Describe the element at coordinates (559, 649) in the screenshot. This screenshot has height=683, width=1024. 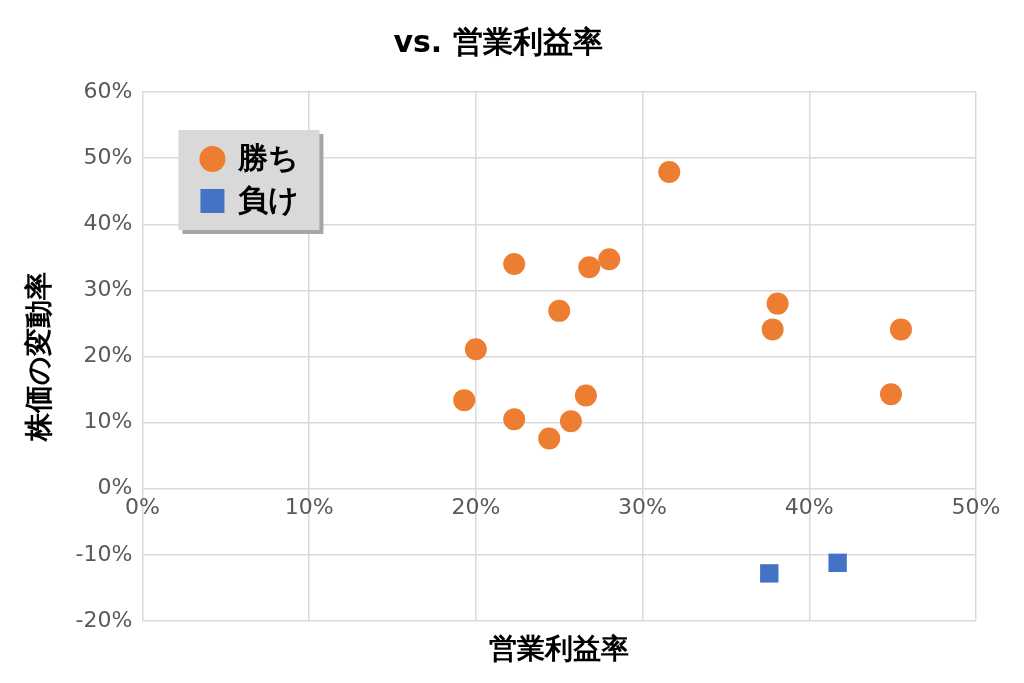
I see `x-axis-title: 営業利益率` at that location.